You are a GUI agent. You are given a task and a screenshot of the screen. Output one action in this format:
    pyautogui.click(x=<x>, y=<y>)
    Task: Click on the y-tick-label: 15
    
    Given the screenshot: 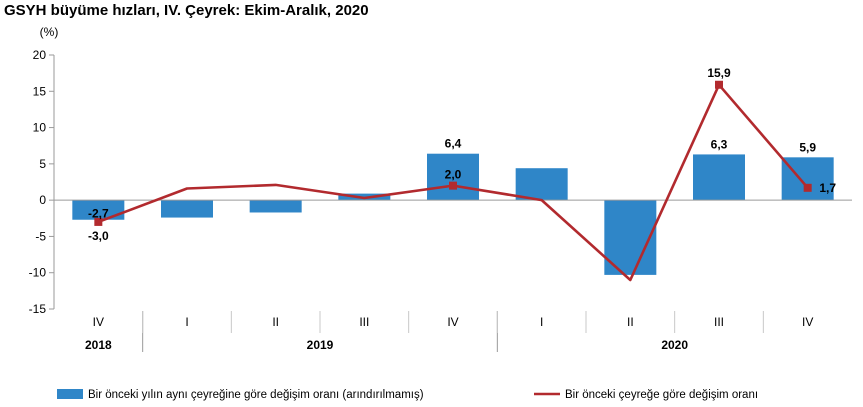 What is the action you would take?
    pyautogui.click(x=40, y=91)
    